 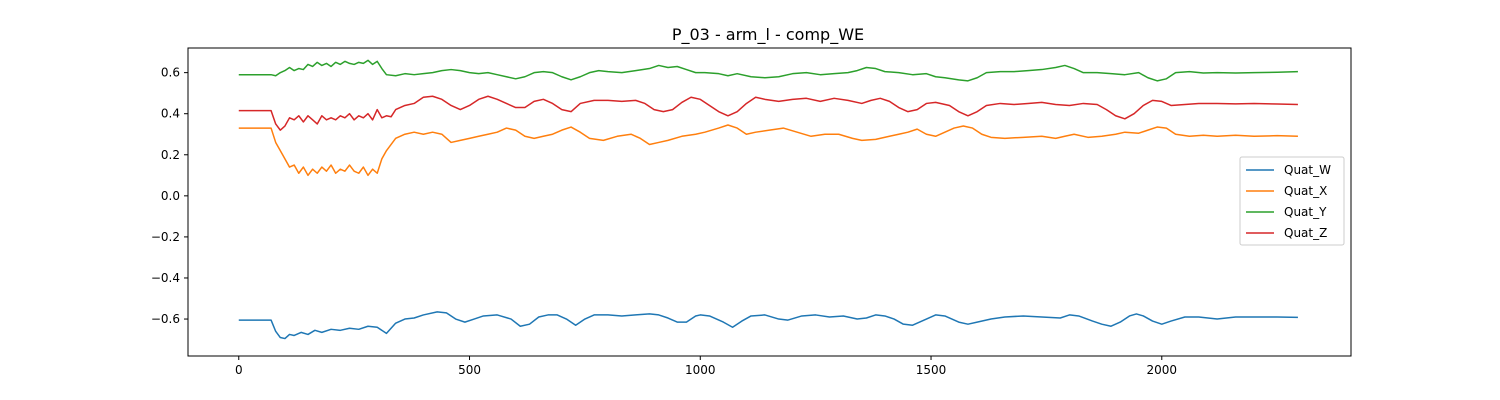 What do you see at coordinates (239, 370) in the screenshot?
I see `x-tick-label: 0` at bounding box center [239, 370].